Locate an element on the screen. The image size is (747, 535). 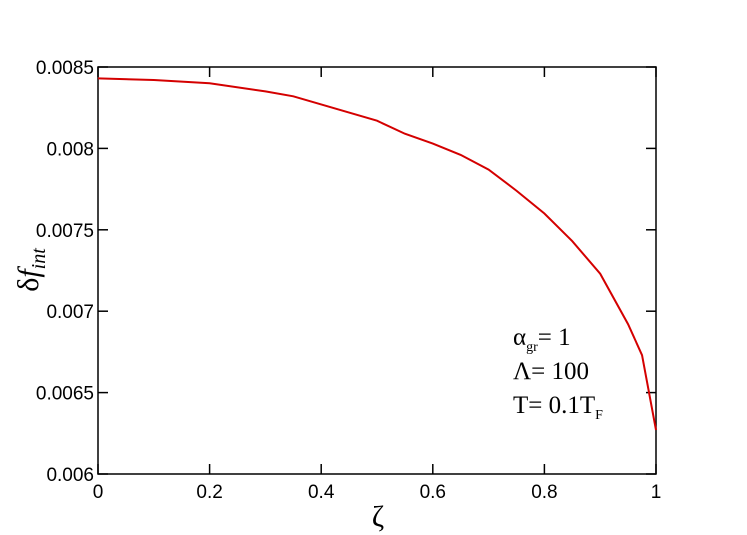
annotation: αgr= 1 is located at coordinates (542, 339).